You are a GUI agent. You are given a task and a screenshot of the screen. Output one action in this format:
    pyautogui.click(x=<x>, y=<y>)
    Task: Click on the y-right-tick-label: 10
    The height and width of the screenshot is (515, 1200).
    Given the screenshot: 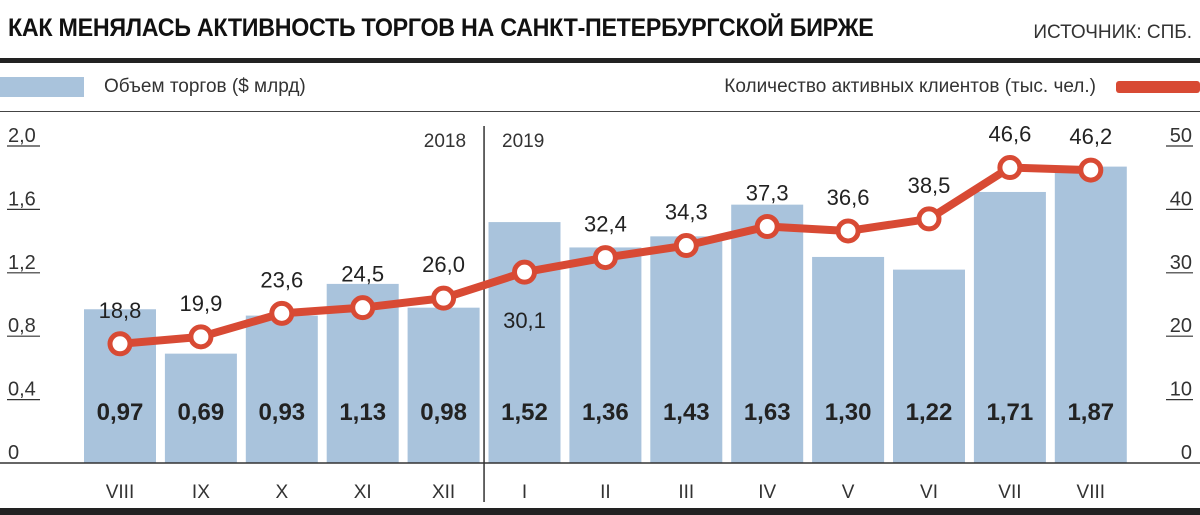 What is the action you would take?
    pyautogui.click(x=1181, y=390)
    